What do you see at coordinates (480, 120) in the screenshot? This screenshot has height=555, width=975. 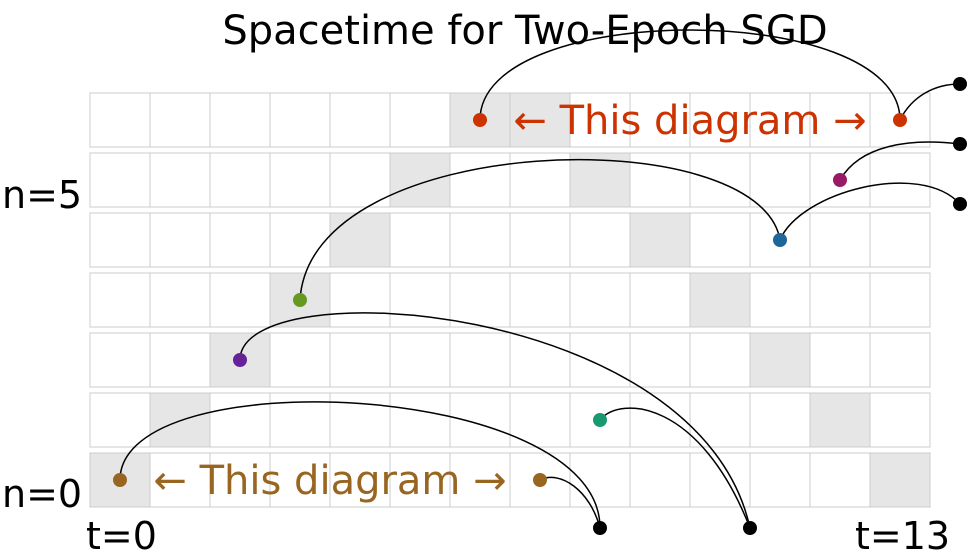 I see `node-t6-n6` at bounding box center [480, 120].